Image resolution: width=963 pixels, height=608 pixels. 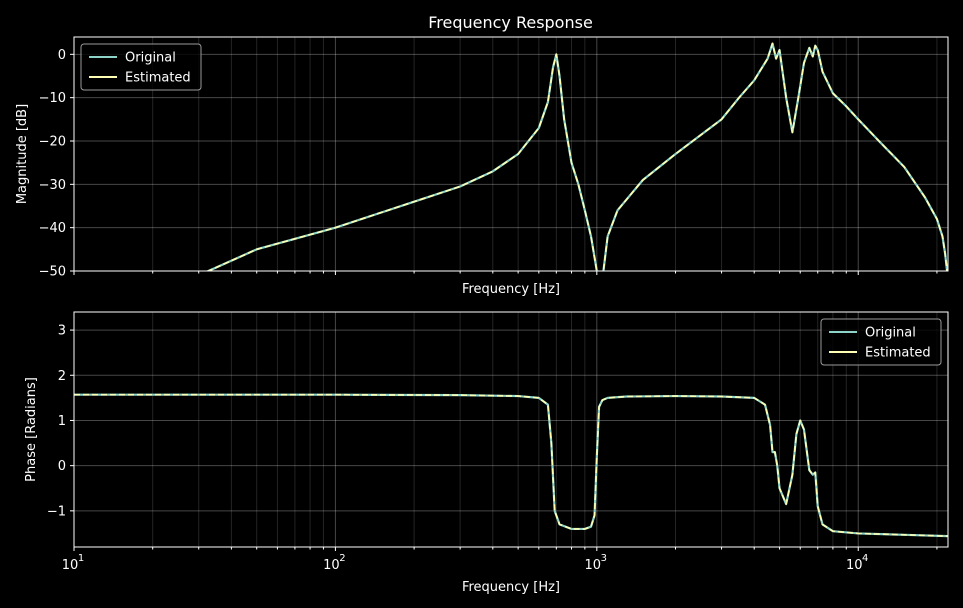 What do you see at coordinates (52, 142) in the screenshot?
I see `y-tick-label: −20` at bounding box center [52, 142].